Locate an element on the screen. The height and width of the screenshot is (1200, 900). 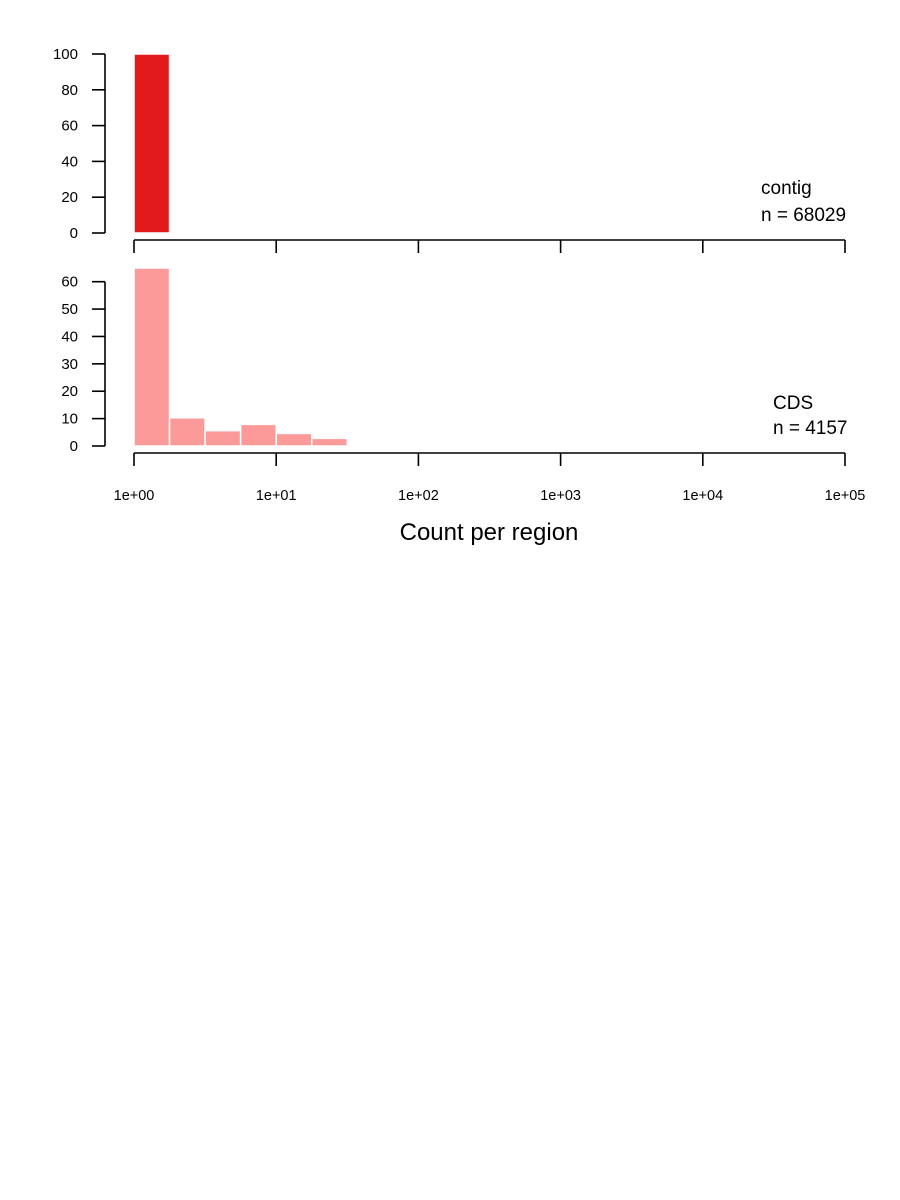
y-tick-label: 80 is located at coordinates (69, 90).